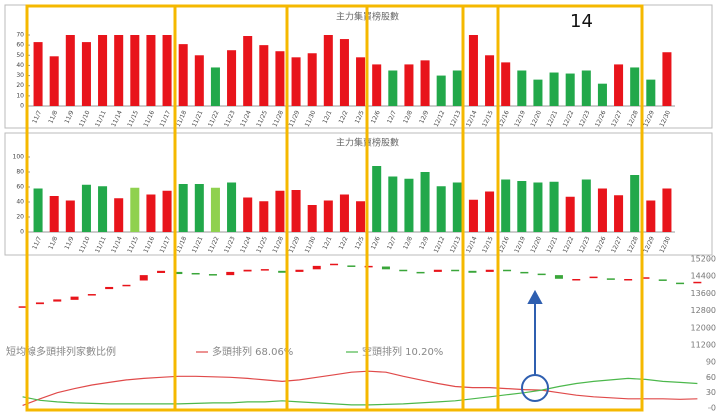 This screenshot has width=720, height=413. What do you see at coordinates (535, 388) in the screenshot?
I see `highlight-circle` at bounding box center [535, 388].